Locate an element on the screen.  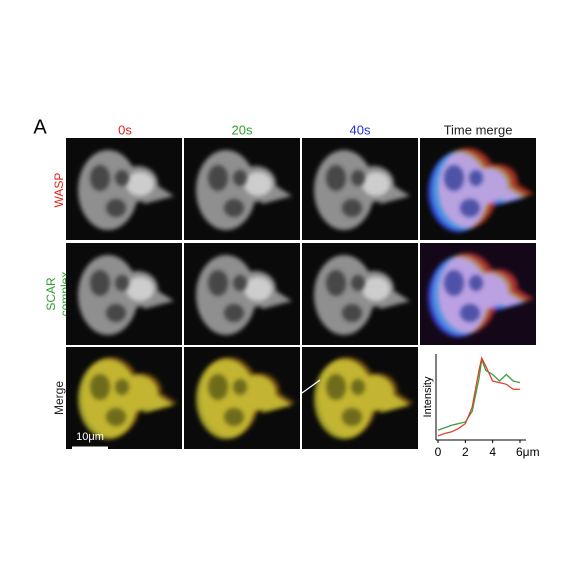
column-header: Time merge is located at coordinates (478, 129).